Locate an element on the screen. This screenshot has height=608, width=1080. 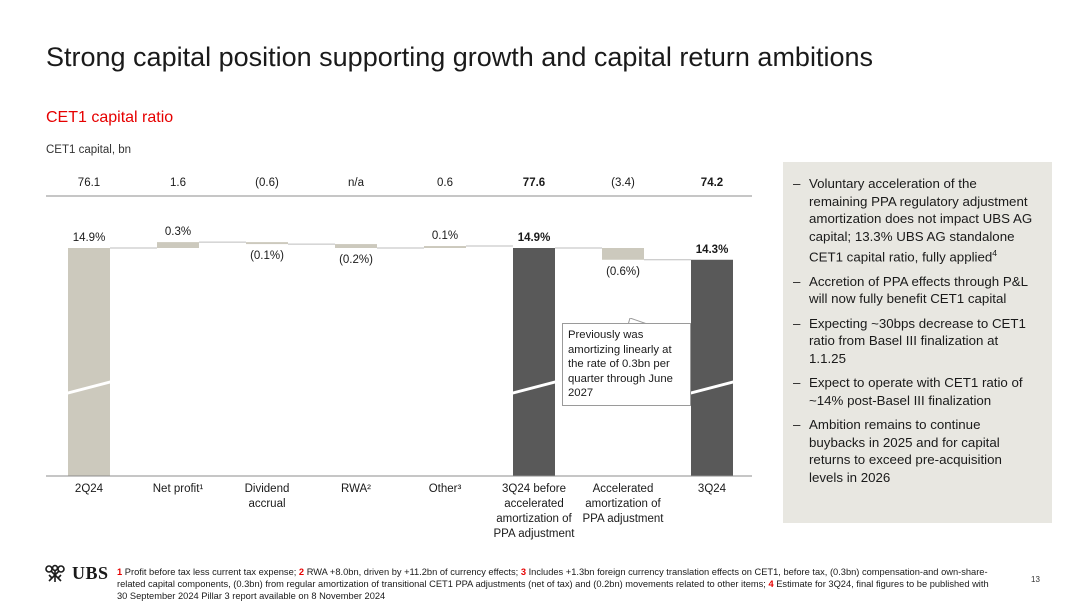
category-label: 2Q24 is located at coordinates (89, 489).